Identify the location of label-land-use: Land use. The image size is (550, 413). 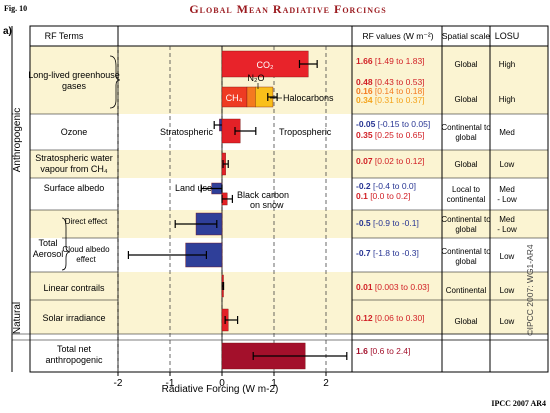
(193, 188).